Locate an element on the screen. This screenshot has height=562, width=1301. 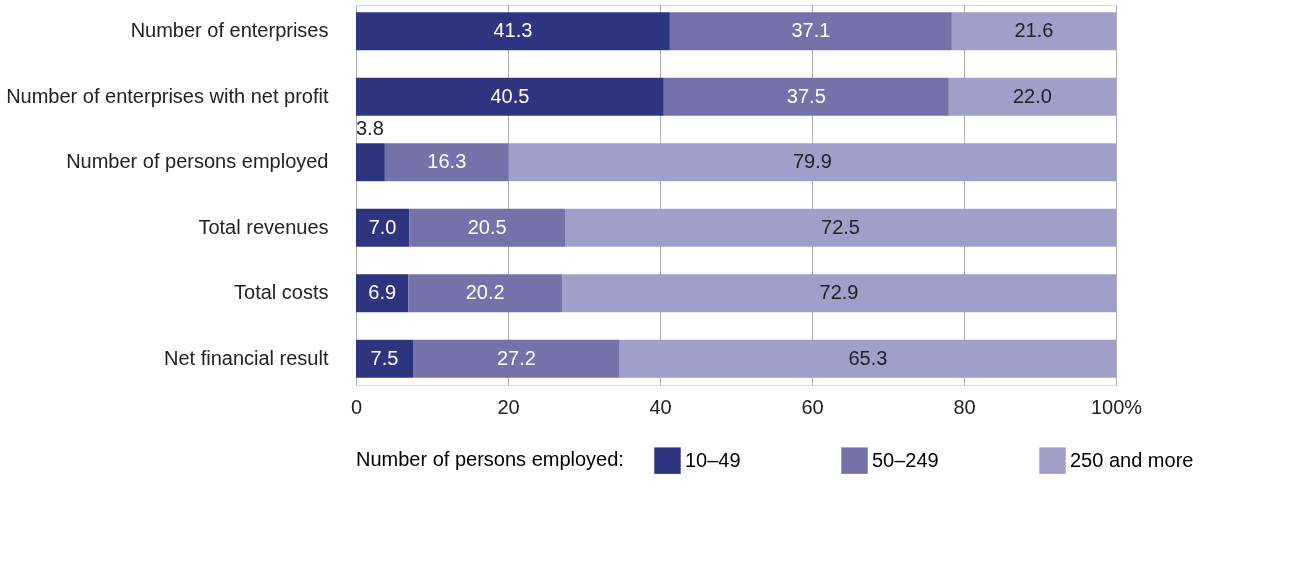
x-tick-label: 60 is located at coordinates (812, 406).